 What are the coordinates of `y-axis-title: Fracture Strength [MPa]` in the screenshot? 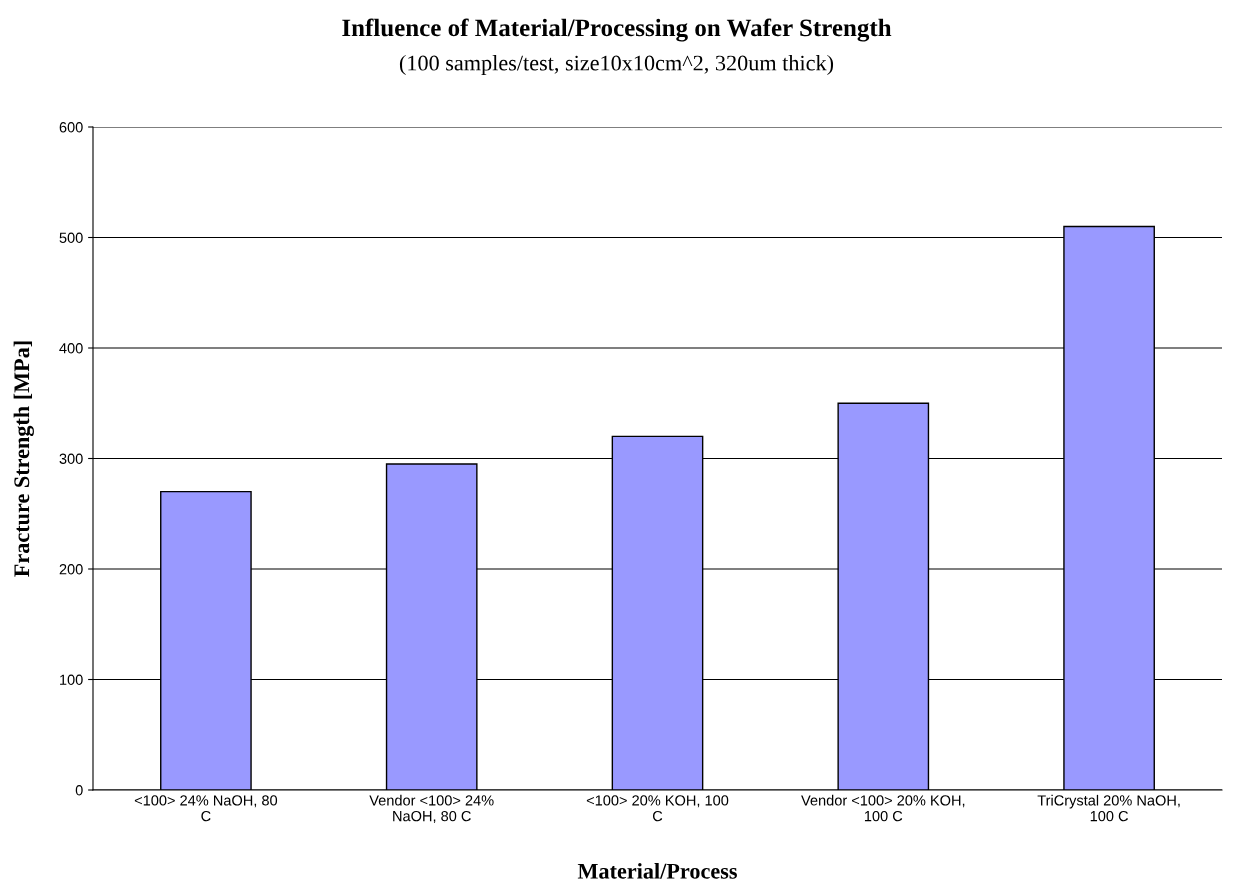 It's located at (23, 459).